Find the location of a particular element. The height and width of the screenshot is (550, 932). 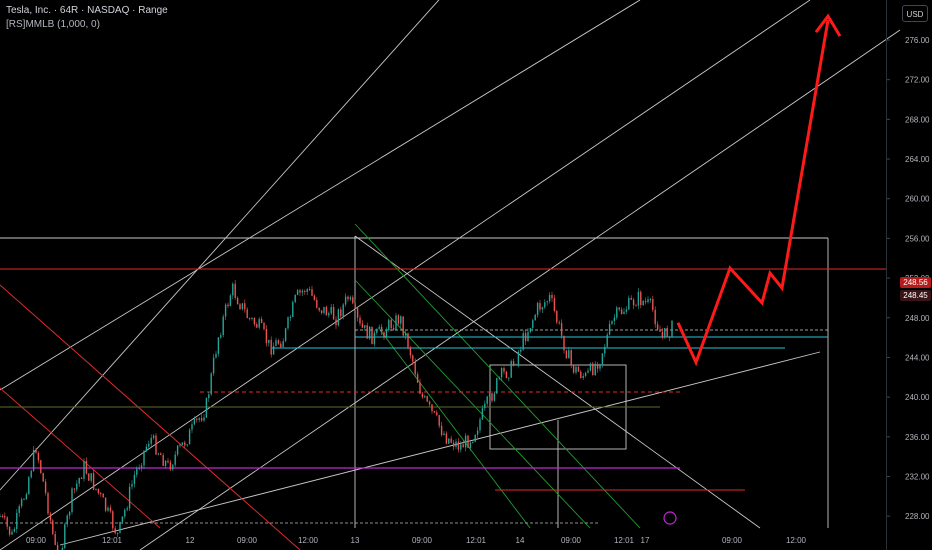

indicator-label: [RS]MMLB (1,000, 0) is located at coordinates (53, 24).